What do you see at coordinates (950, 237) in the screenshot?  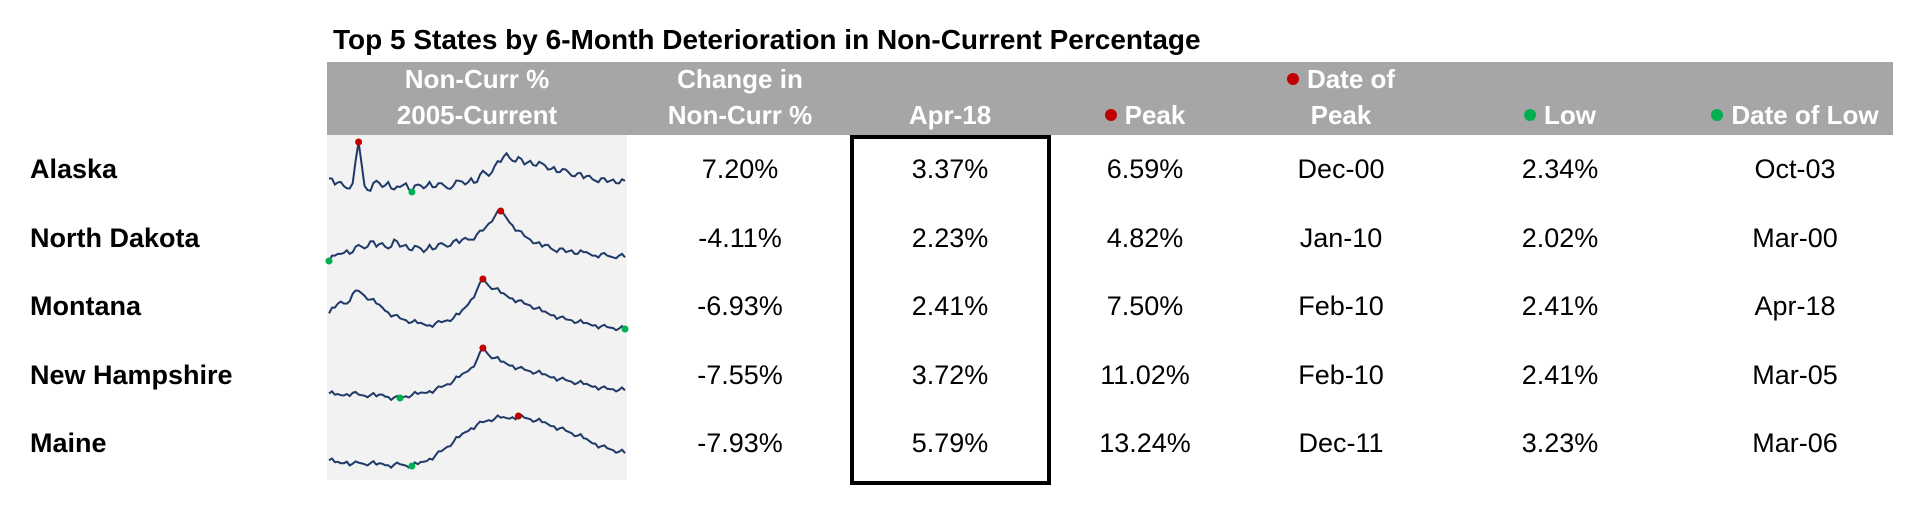 I see `cell-current: 2.23%` at bounding box center [950, 237].